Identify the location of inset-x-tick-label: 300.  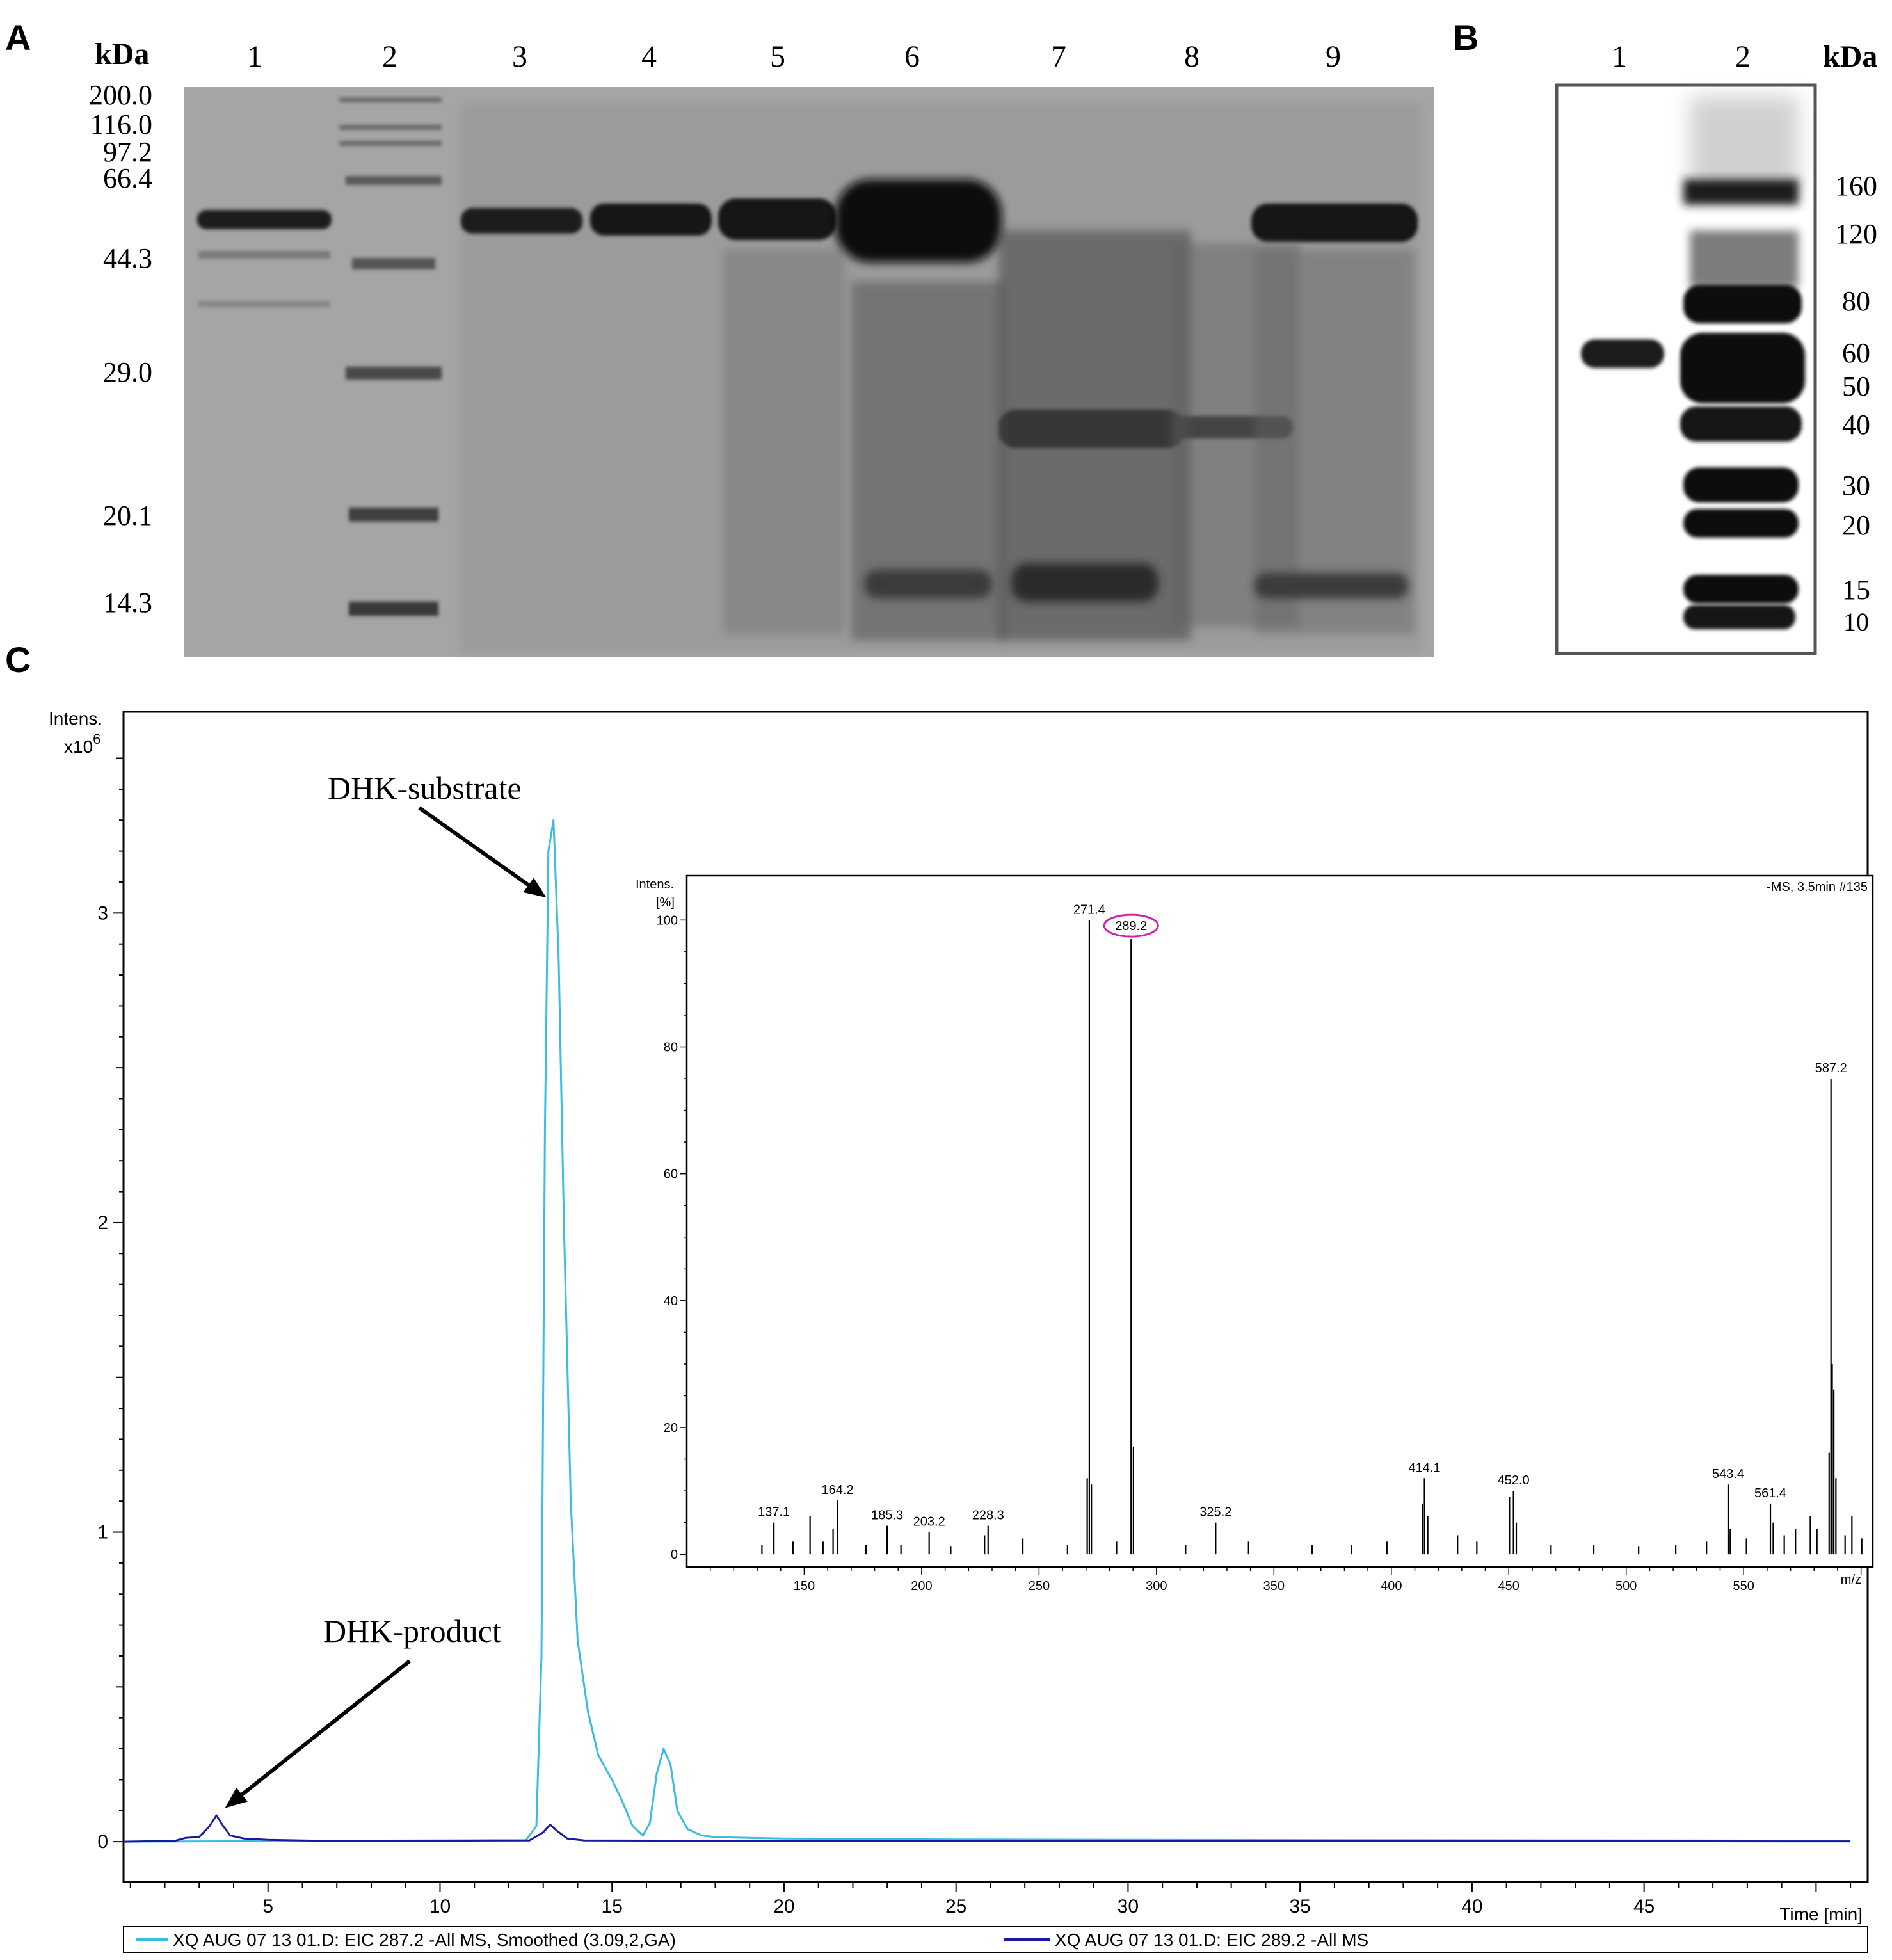
(1156, 1586).